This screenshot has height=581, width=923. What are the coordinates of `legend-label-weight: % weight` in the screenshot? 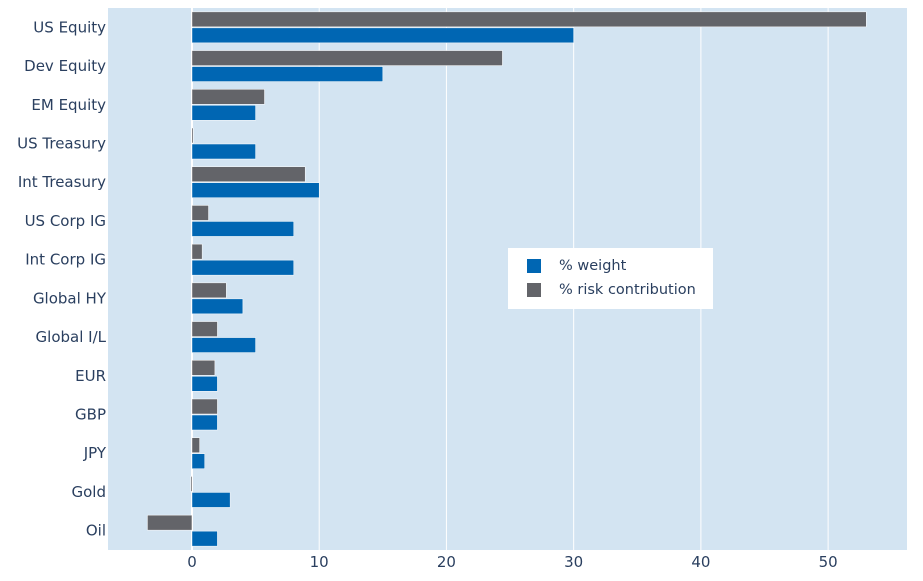 It's located at (593, 266).